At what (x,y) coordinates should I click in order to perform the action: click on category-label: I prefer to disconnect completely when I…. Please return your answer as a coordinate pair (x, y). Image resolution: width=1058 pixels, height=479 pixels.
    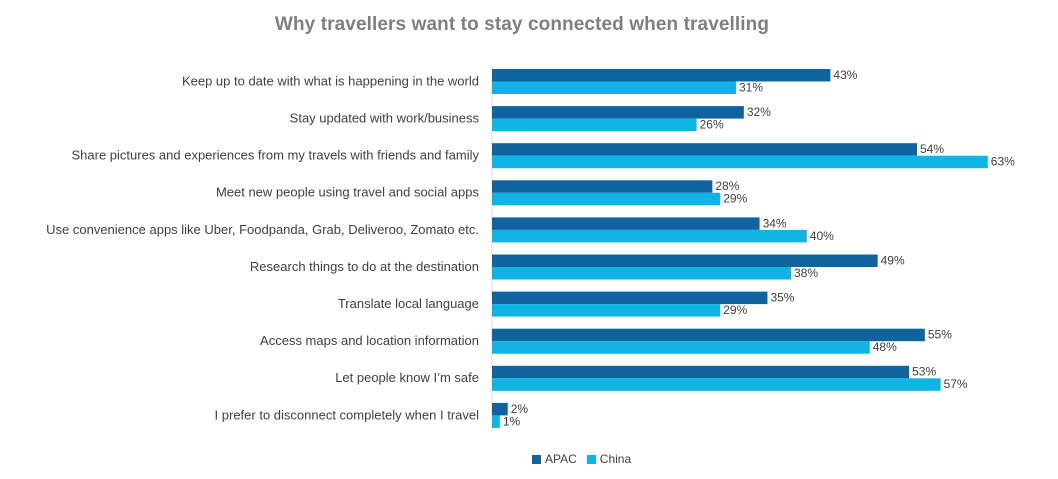
    Looking at the image, I should click on (347, 414).